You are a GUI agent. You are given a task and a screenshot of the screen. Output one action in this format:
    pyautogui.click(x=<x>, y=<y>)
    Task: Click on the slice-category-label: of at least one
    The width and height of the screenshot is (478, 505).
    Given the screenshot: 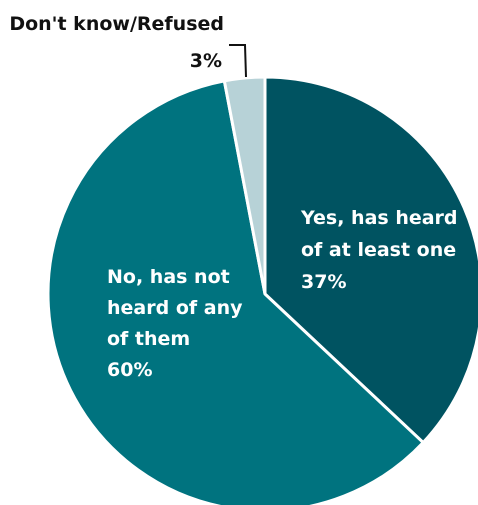 What is the action you would take?
    pyautogui.click(x=378, y=250)
    